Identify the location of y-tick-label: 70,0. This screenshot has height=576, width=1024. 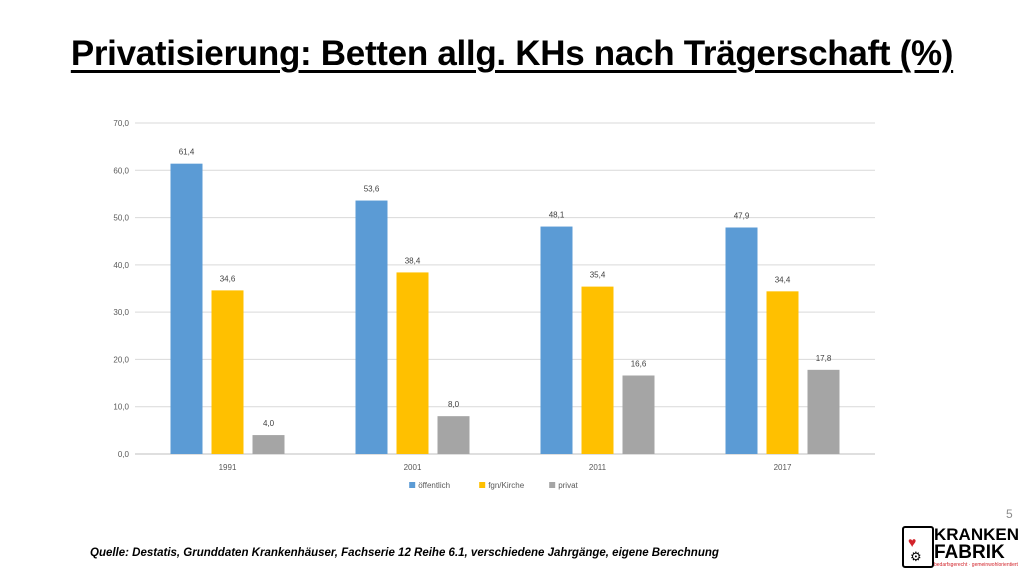
(121, 123).